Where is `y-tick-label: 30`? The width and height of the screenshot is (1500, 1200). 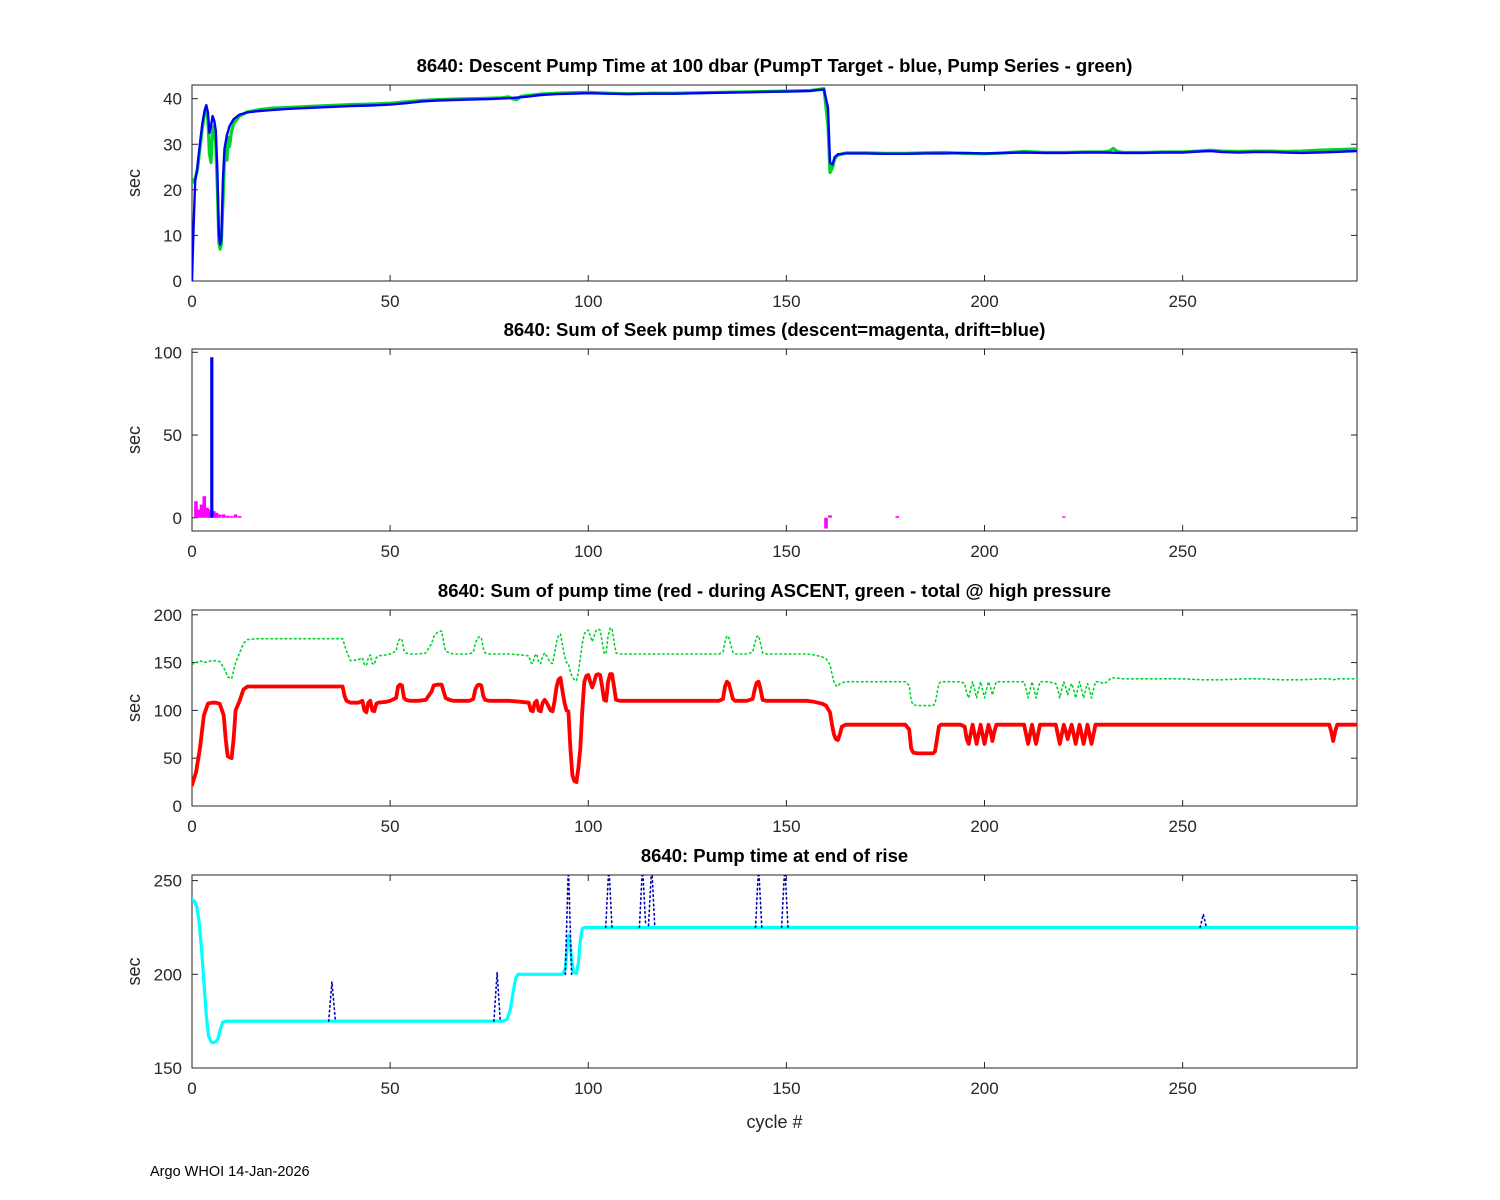 y-tick-label: 30 is located at coordinates (172, 144).